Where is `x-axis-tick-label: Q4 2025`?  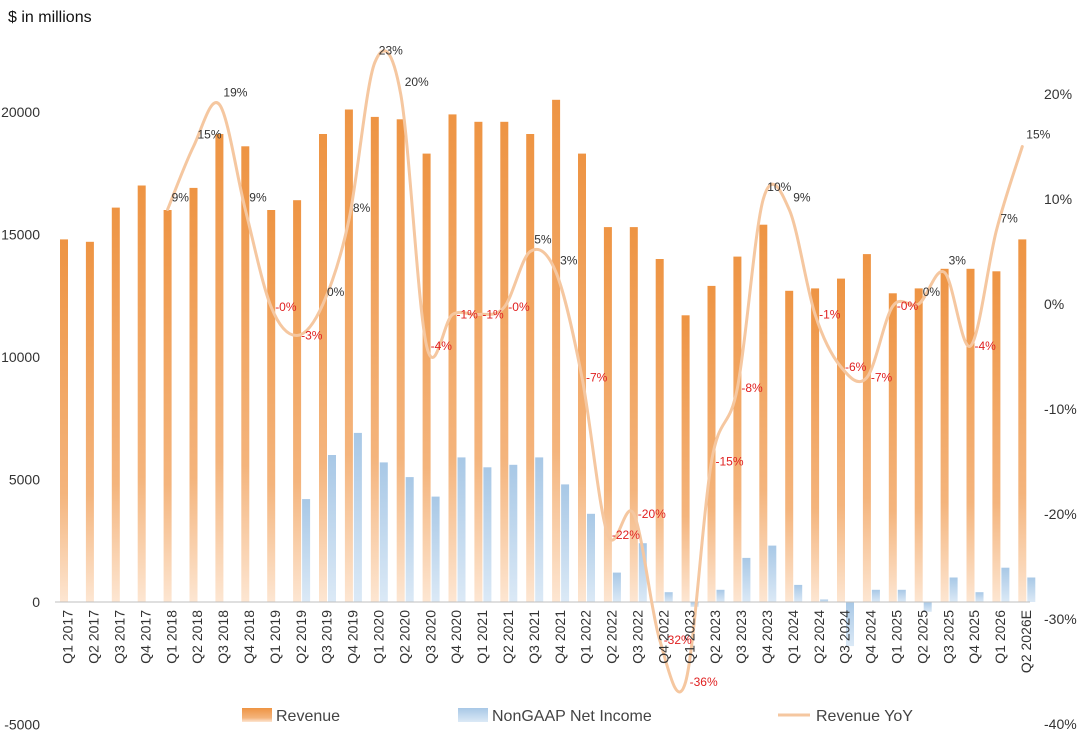 x-axis-tick-label: Q4 2025 is located at coordinates (974, 637).